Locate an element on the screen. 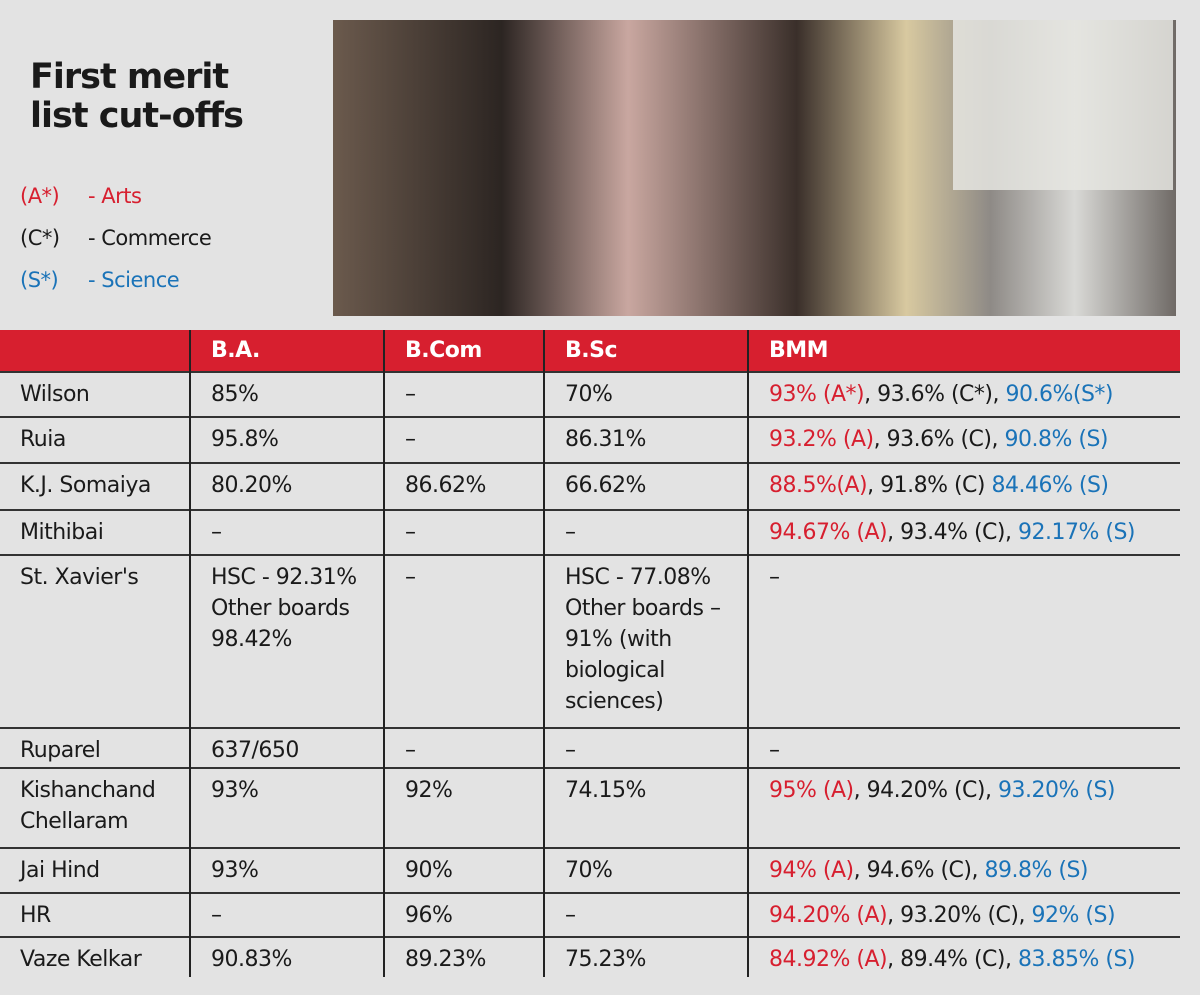  bmm-part: , 89.4% (C), is located at coordinates (952, 959).